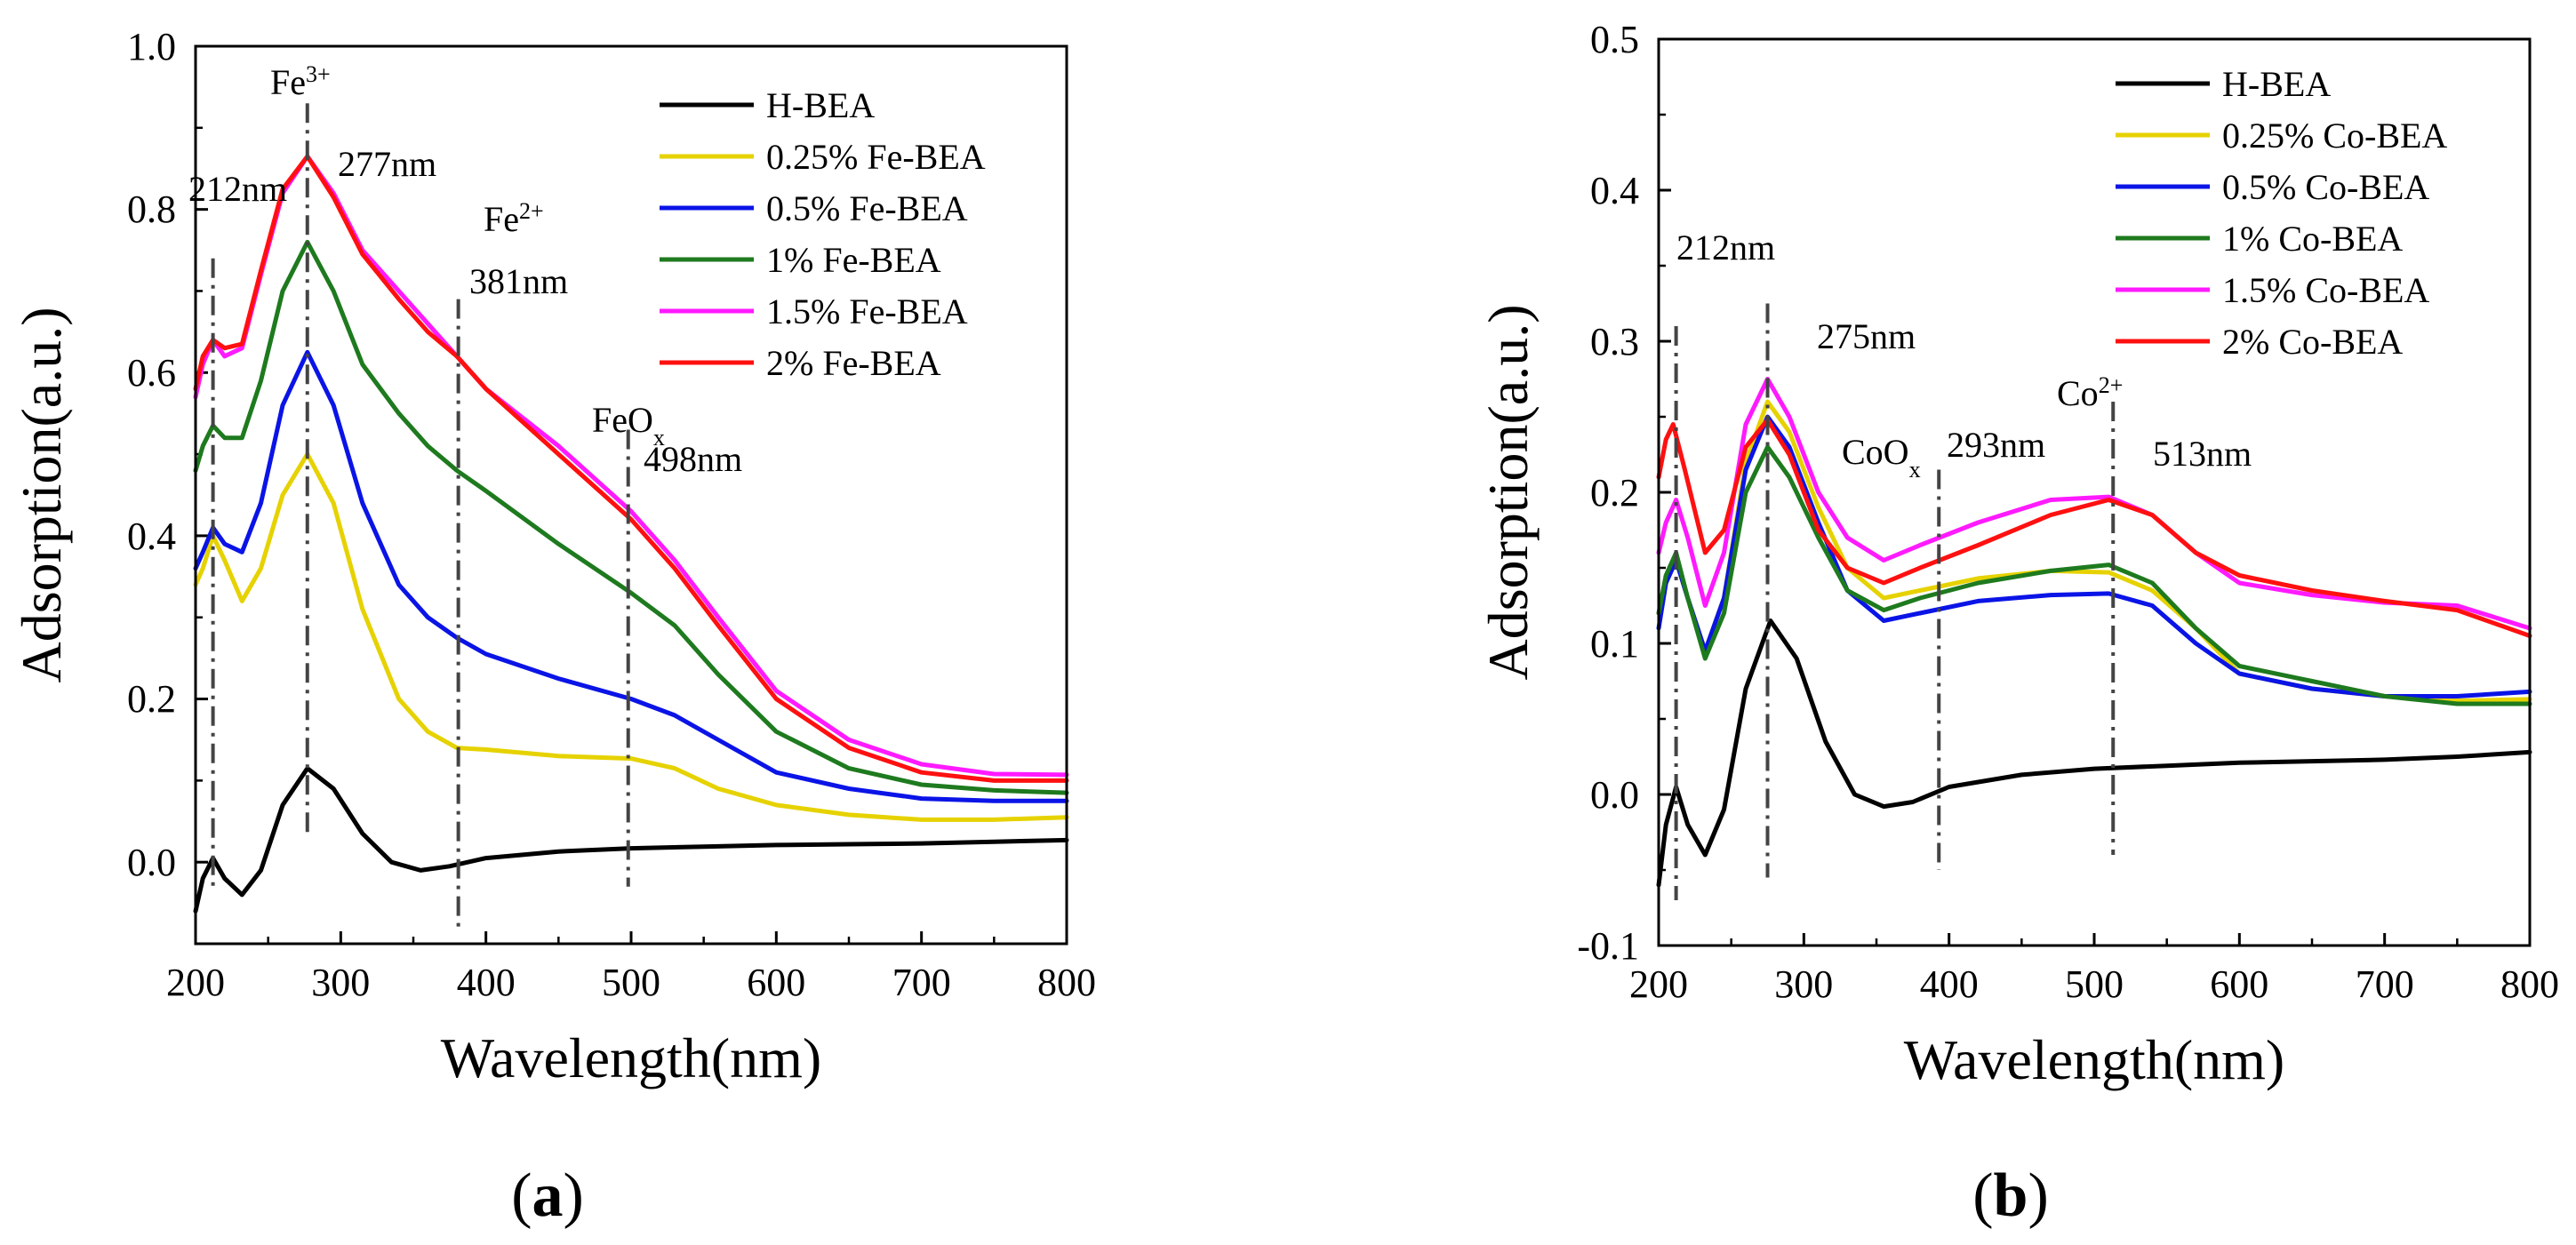 The width and height of the screenshot is (2576, 1245). Describe the element at coordinates (853, 363) in the screenshot. I see `legend-label: 2% Fe-BEA` at that location.